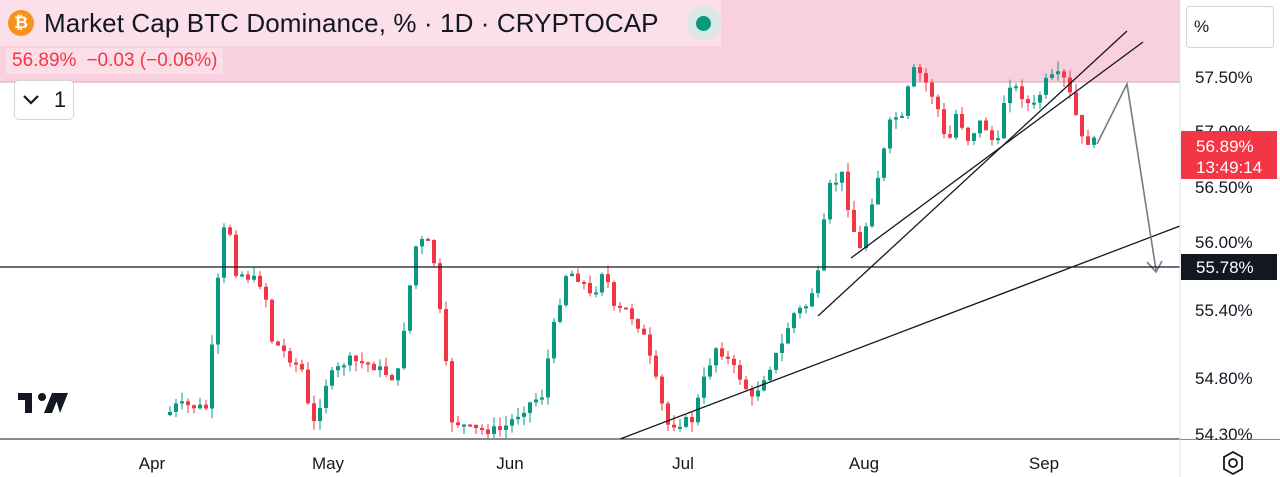  What do you see at coordinates (1224, 242) in the screenshot?
I see `y-tick-label: 56.00%` at bounding box center [1224, 242].